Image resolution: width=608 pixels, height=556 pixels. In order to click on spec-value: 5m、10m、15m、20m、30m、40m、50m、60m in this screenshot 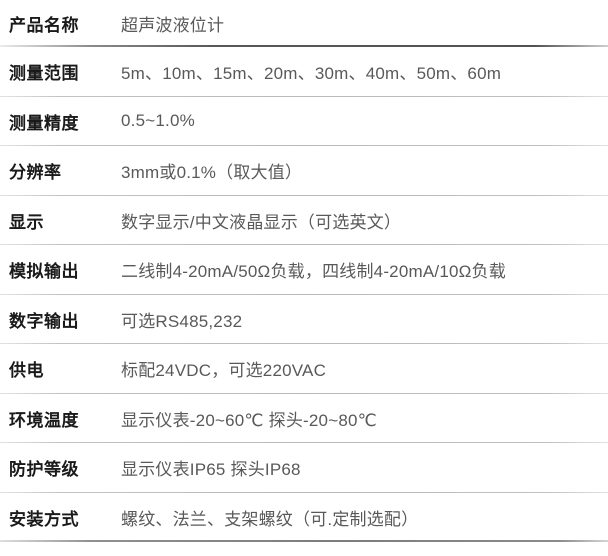, I will do `click(311, 74)`.